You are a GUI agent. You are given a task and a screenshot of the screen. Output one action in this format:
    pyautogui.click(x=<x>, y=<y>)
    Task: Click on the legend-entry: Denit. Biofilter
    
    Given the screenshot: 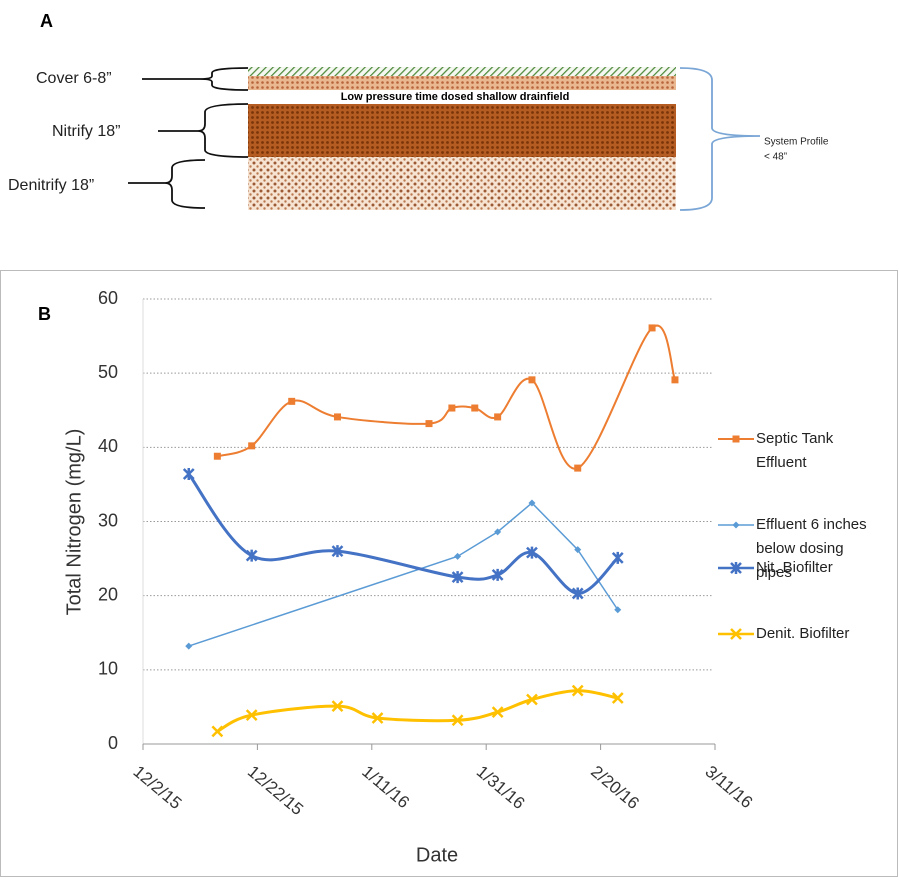 What is the action you would take?
    pyautogui.click(x=806, y=634)
    